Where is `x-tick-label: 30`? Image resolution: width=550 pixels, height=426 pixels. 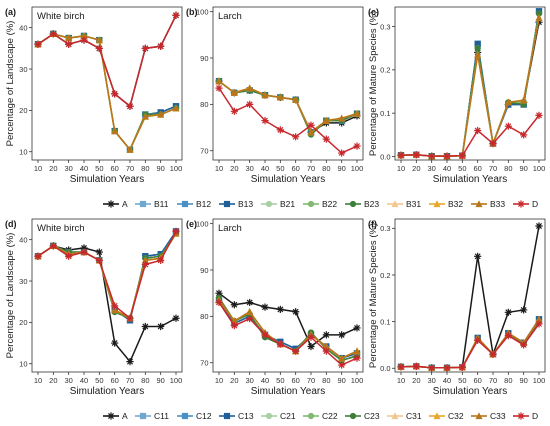
x-tick-label: 30 is located at coordinates (249, 380).